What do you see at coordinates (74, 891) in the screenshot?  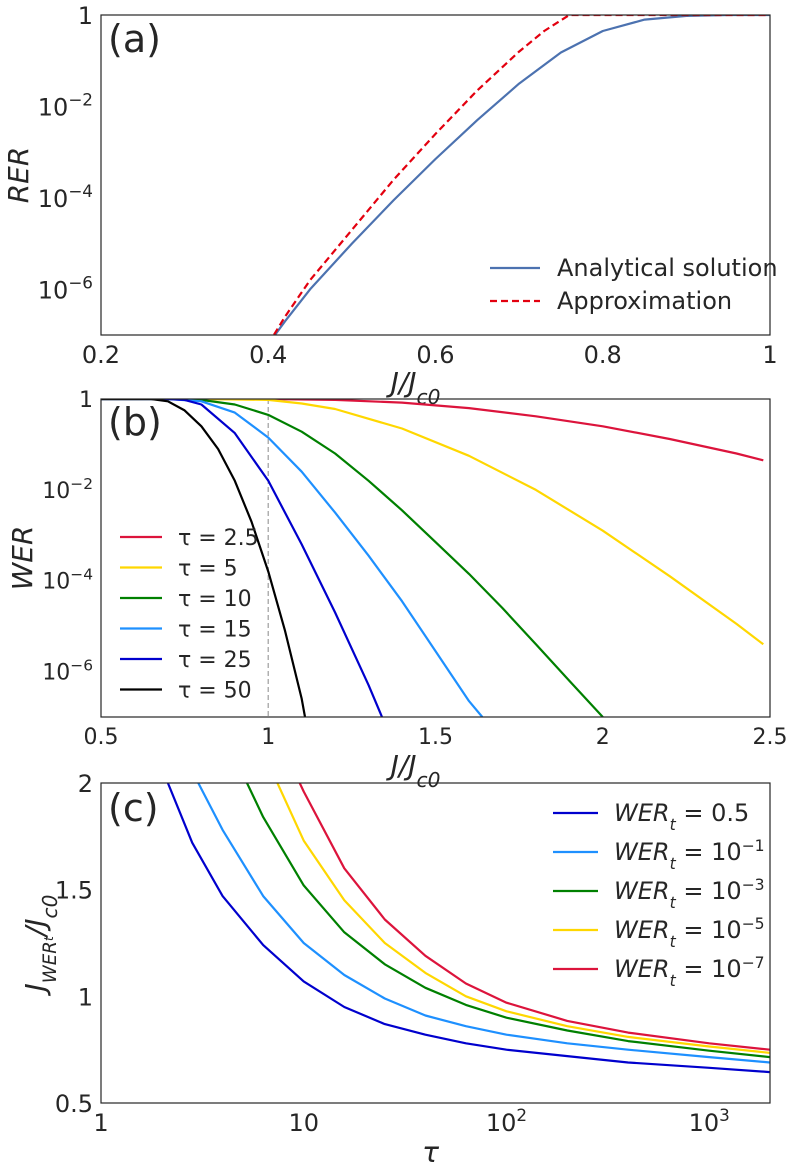 I see `panel-c-y-tick-label: 1.5` at bounding box center [74, 891].